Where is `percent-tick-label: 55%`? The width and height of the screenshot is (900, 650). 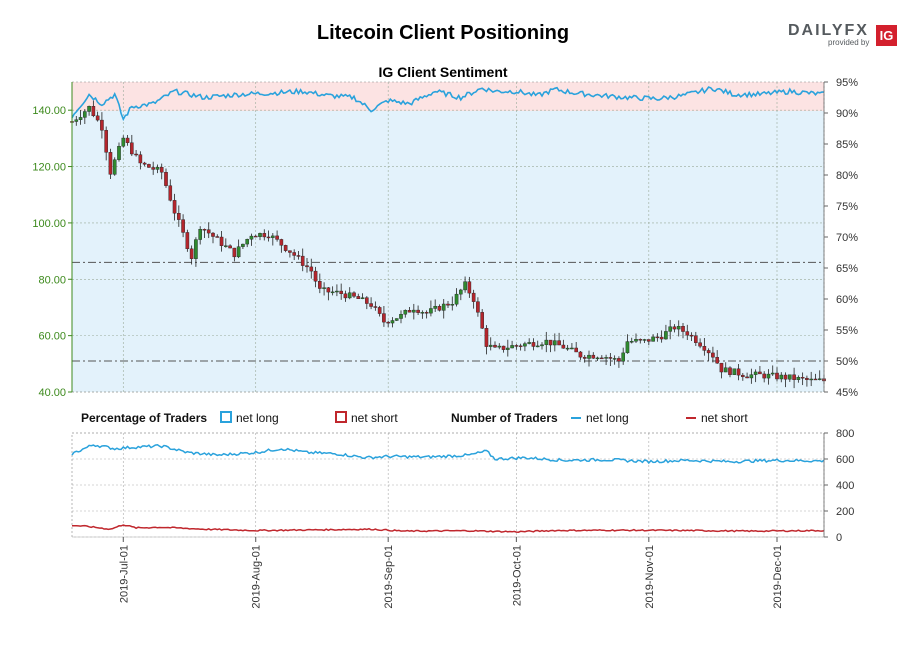
percent-tick-label: 55% is located at coordinates (847, 331).